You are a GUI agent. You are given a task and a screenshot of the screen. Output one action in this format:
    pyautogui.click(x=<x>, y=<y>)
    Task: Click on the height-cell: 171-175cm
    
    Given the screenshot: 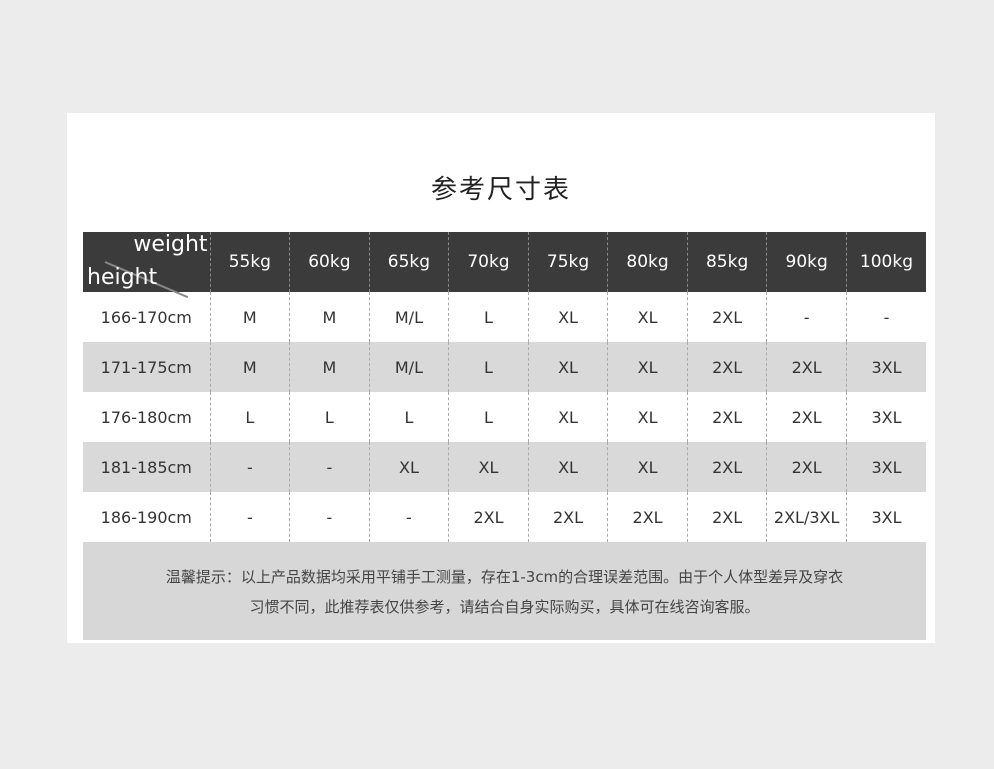 What is the action you would take?
    pyautogui.click(x=146, y=367)
    